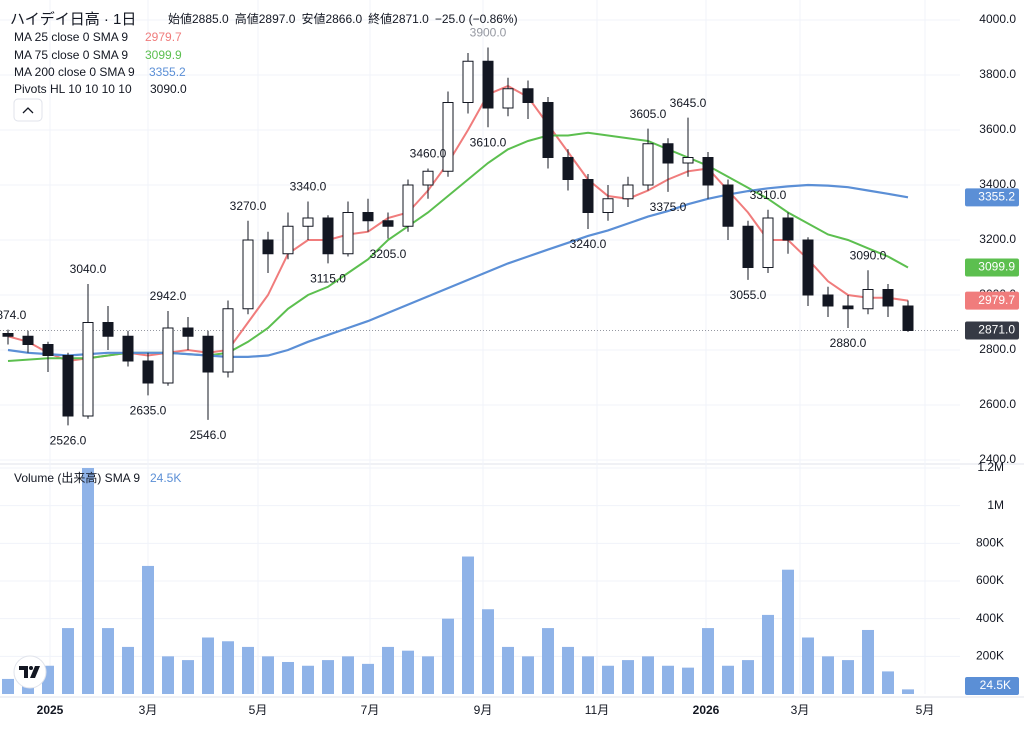  Describe the element at coordinates (997, 239) in the screenshot. I see `y-tick-label: 3200.0` at that location.